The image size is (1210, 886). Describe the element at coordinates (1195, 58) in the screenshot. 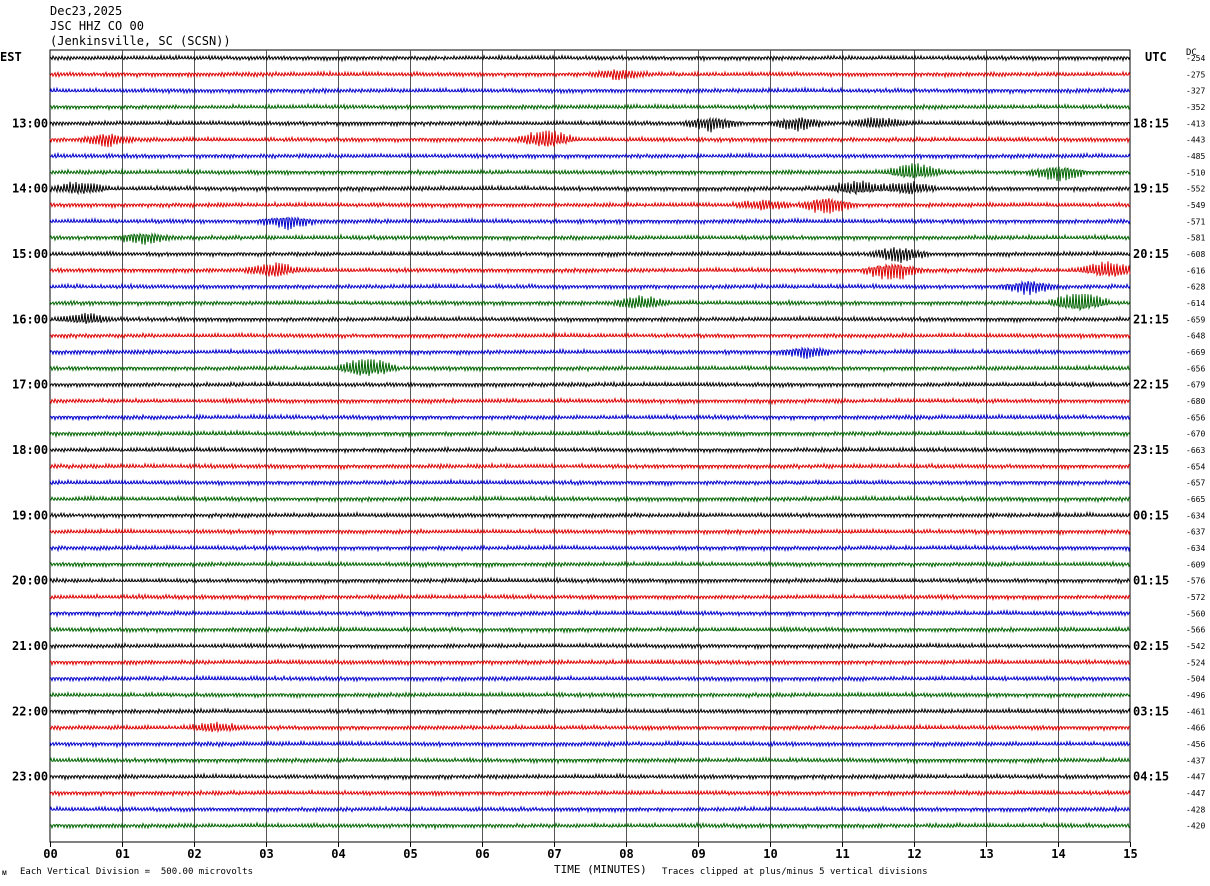

I see `dc-offset-label: -254` at that location.